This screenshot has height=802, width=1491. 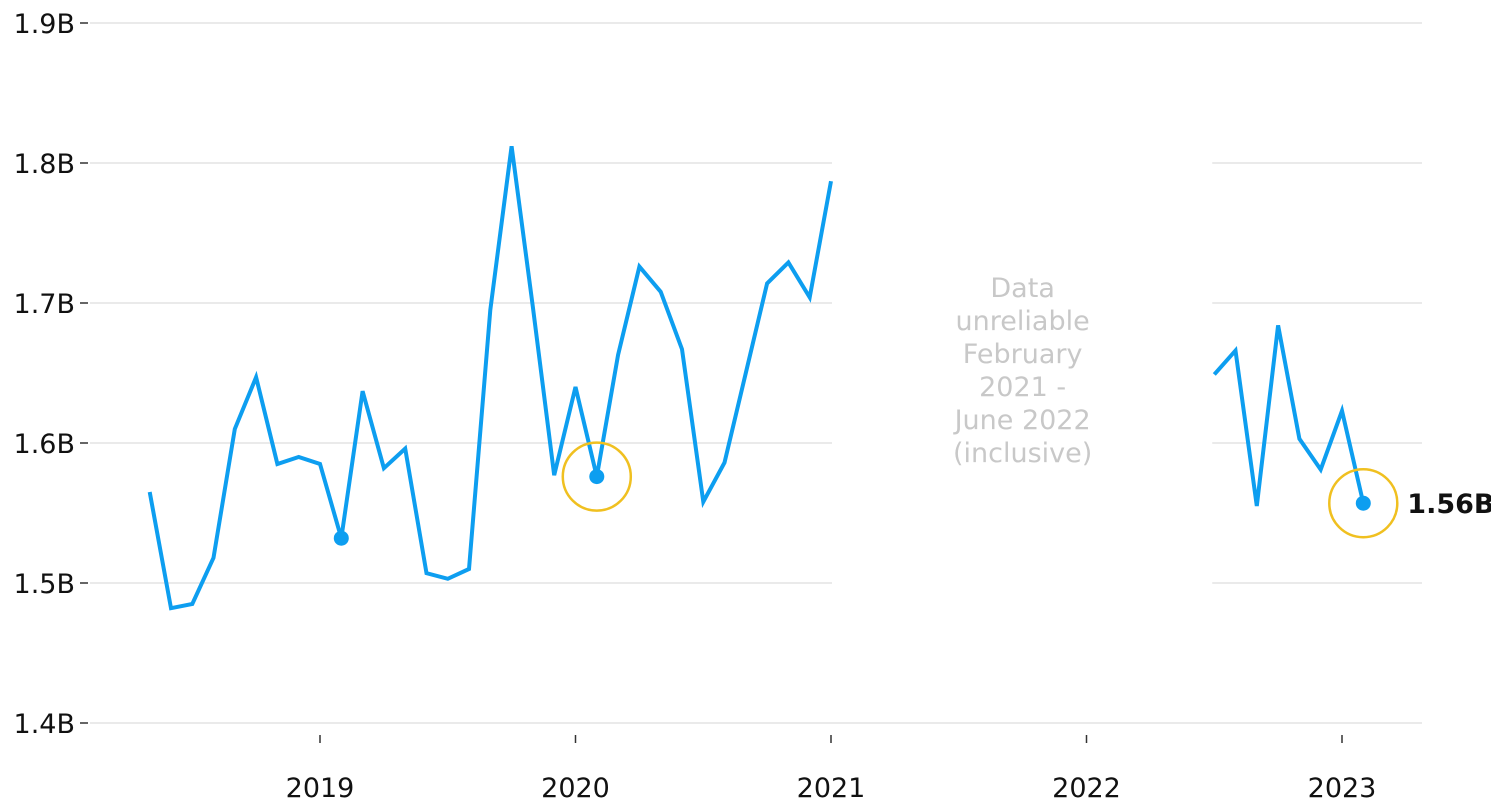 What do you see at coordinates (1023, 321) in the screenshot?
I see `gap-note-line: unreliable` at bounding box center [1023, 321].